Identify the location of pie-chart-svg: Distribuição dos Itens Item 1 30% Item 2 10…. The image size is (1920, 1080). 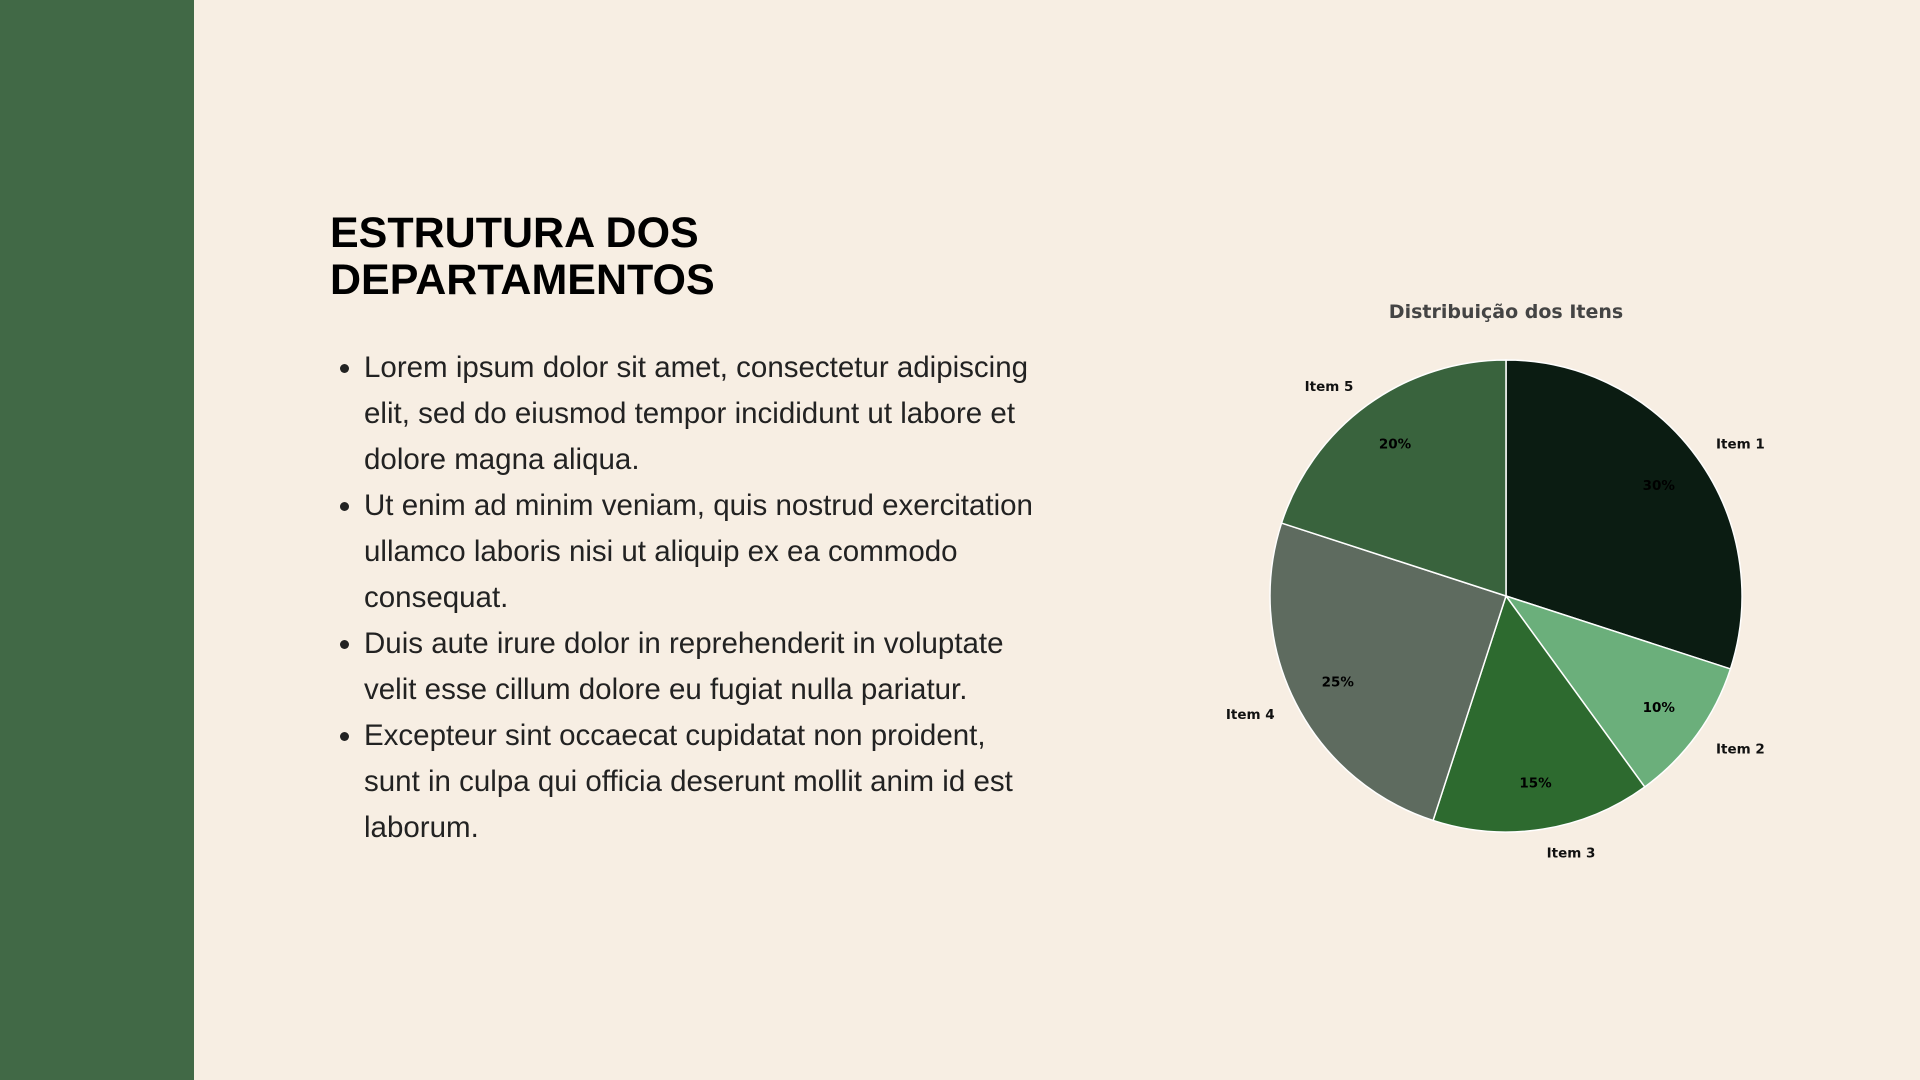
(1495, 581).